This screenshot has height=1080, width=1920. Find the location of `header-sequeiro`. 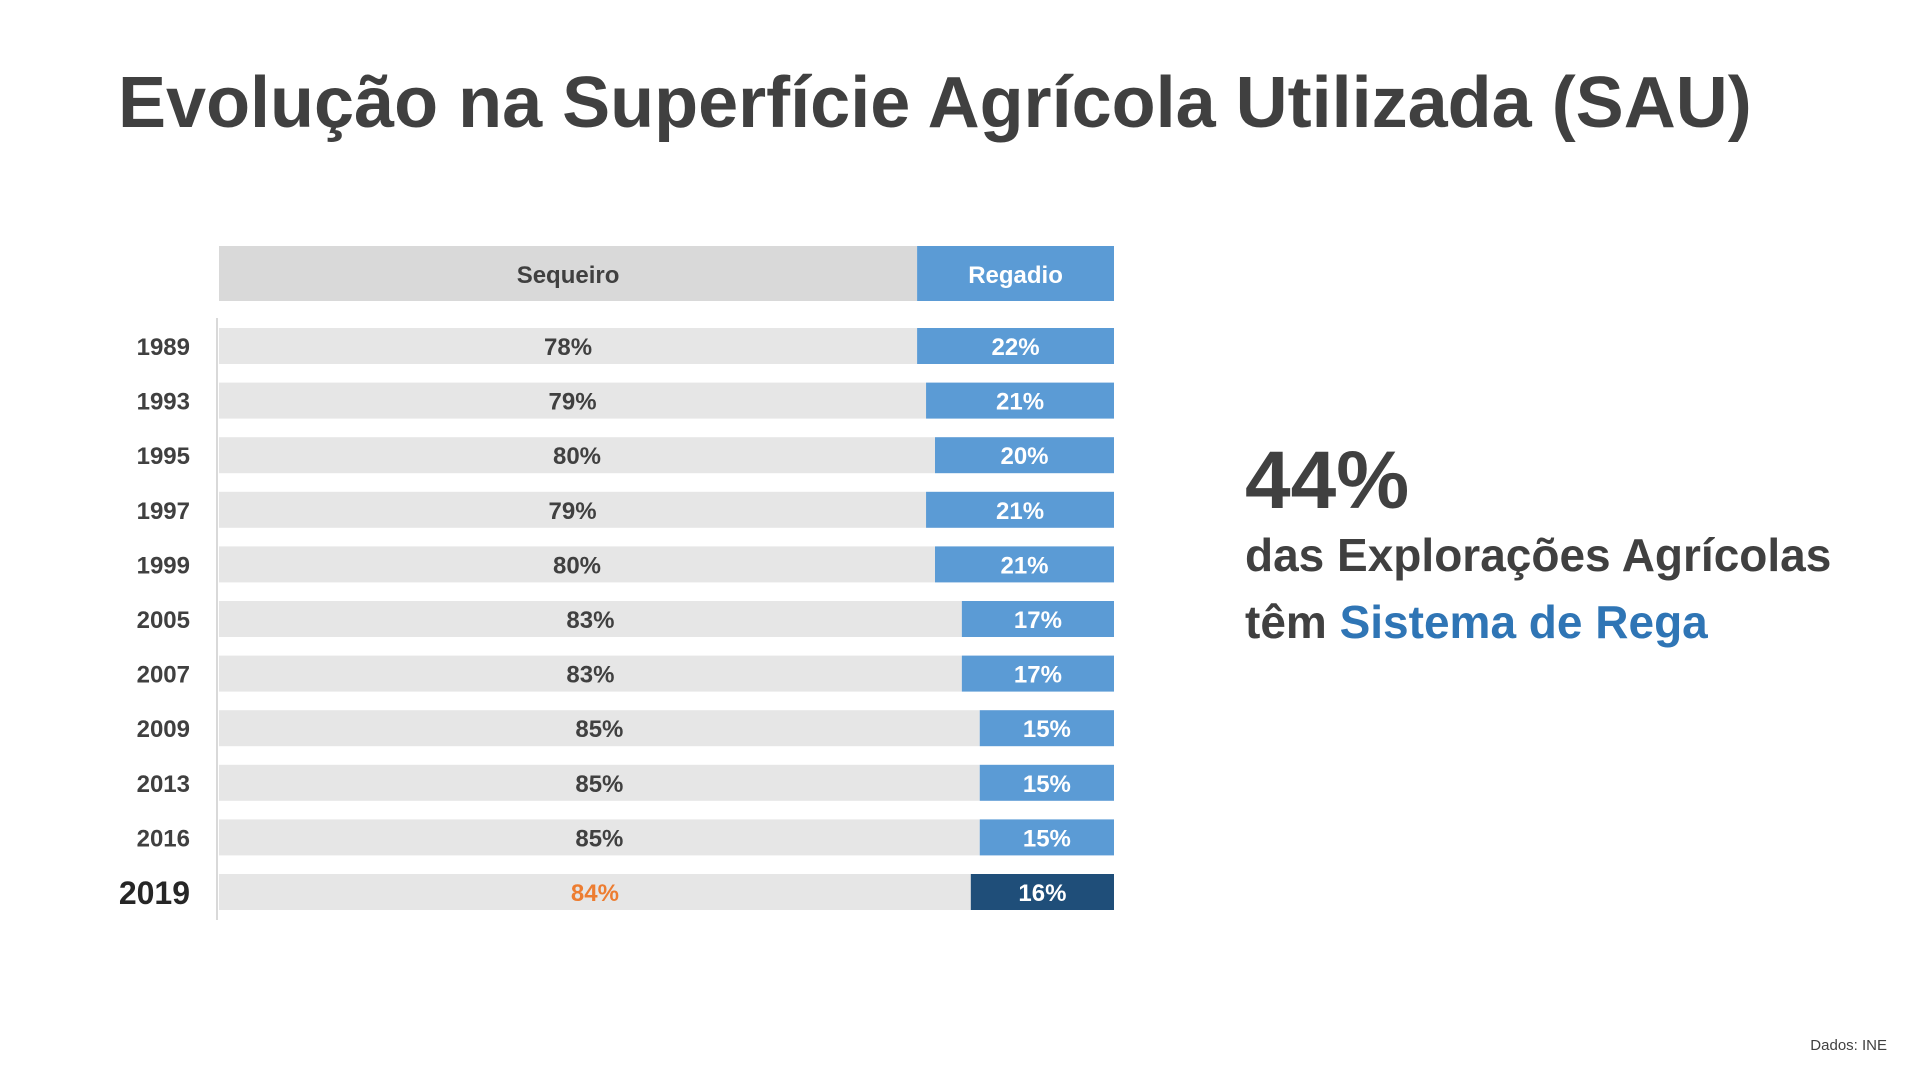

header-sequeiro is located at coordinates (568, 273).